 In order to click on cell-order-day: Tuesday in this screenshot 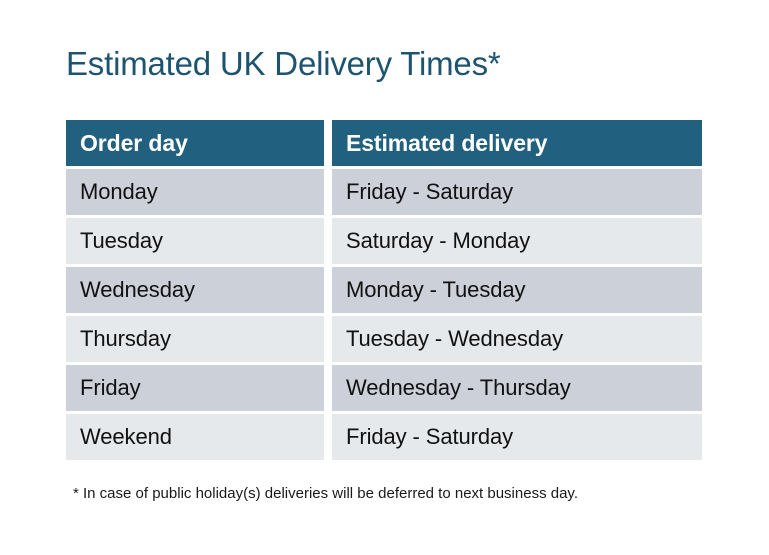, I will do `click(195, 241)`.